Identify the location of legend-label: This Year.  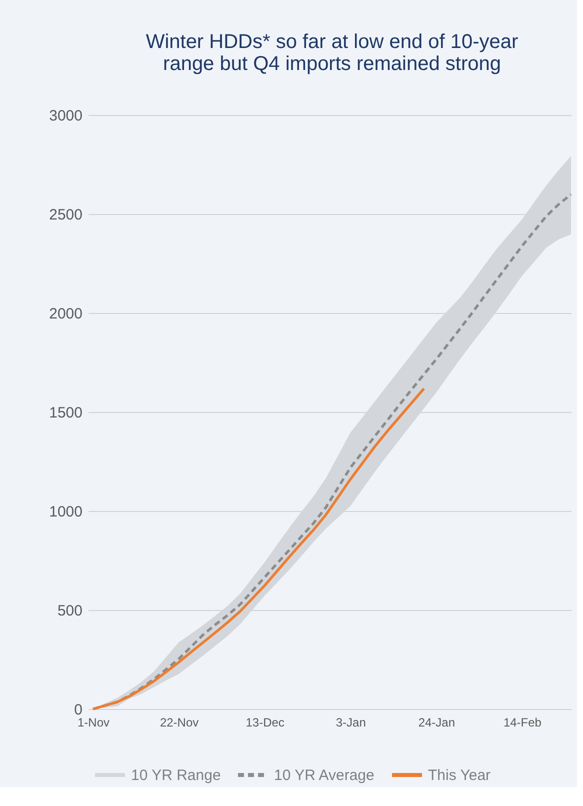
(459, 775).